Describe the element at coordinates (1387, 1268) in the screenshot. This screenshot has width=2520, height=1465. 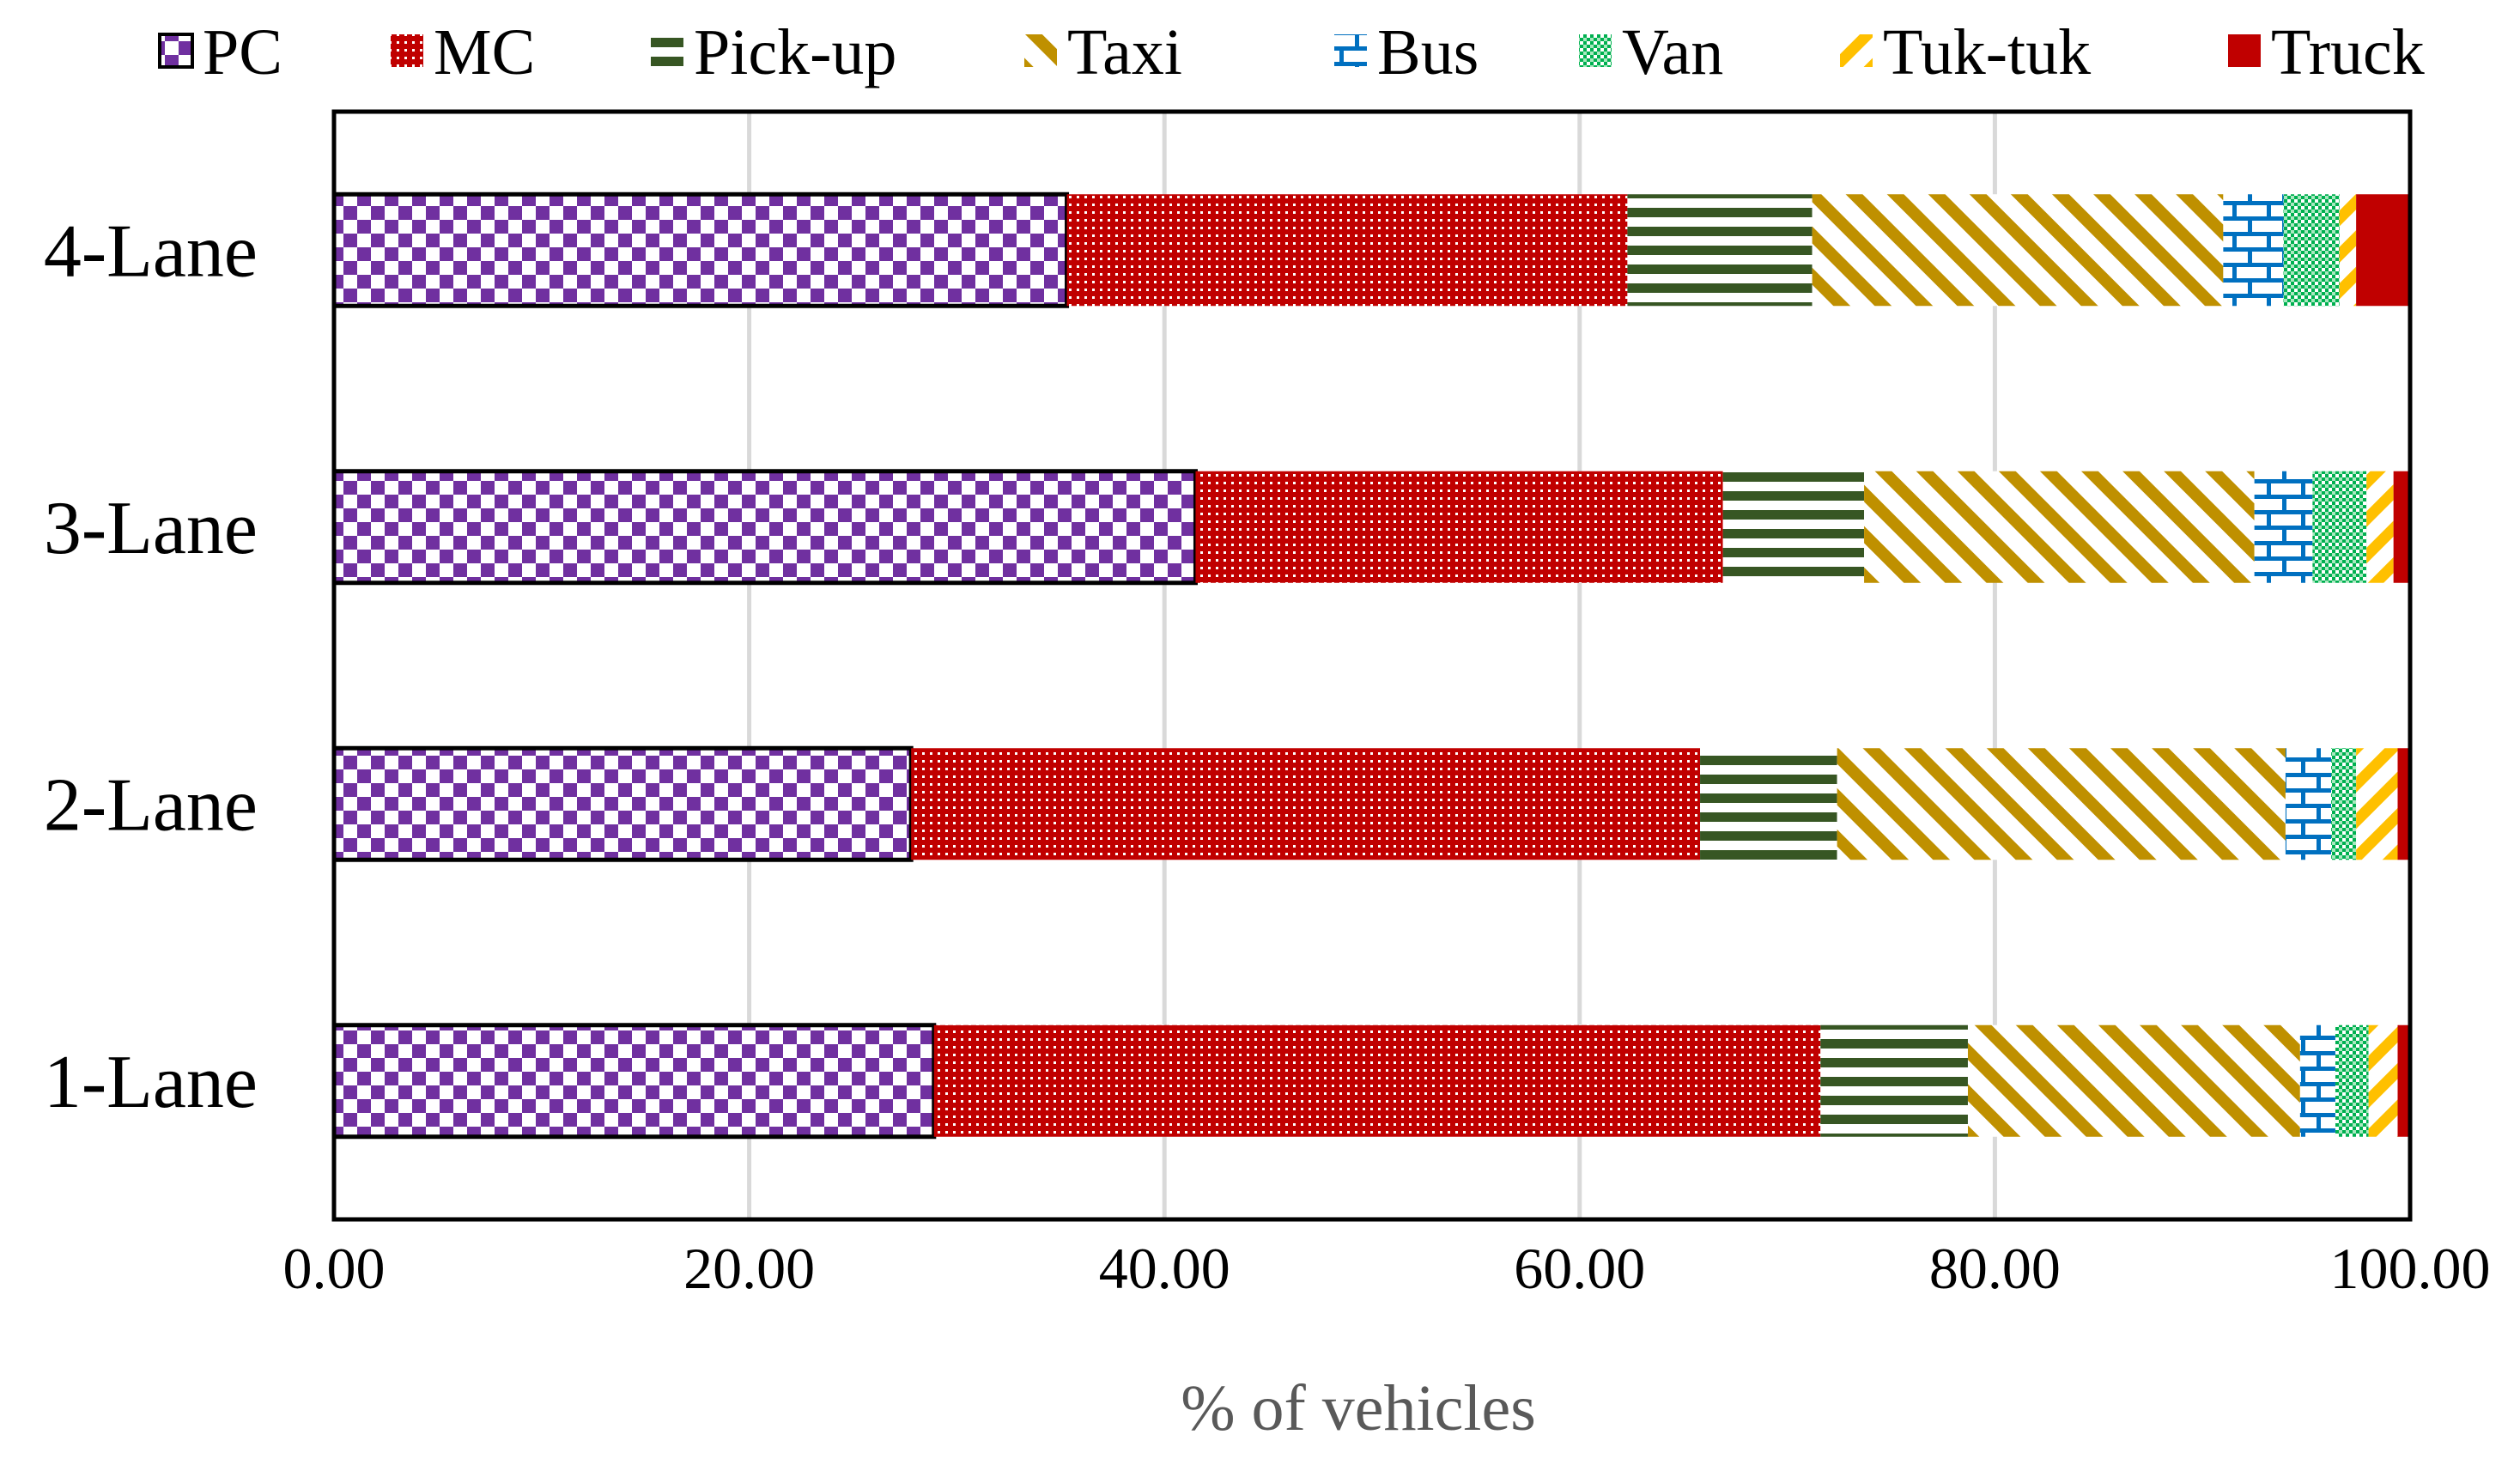
I see `x-tick-labels: 0.00 20.00 40.00 60.00 80.00 100.00` at that location.